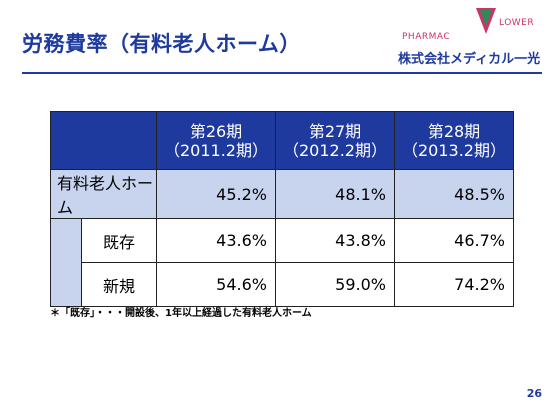 The height and width of the screenshot is (420, 560). Describe the element at coordinates (517, 23) in the screenshot. I see `logo-brand-right: LOWER` at that location.